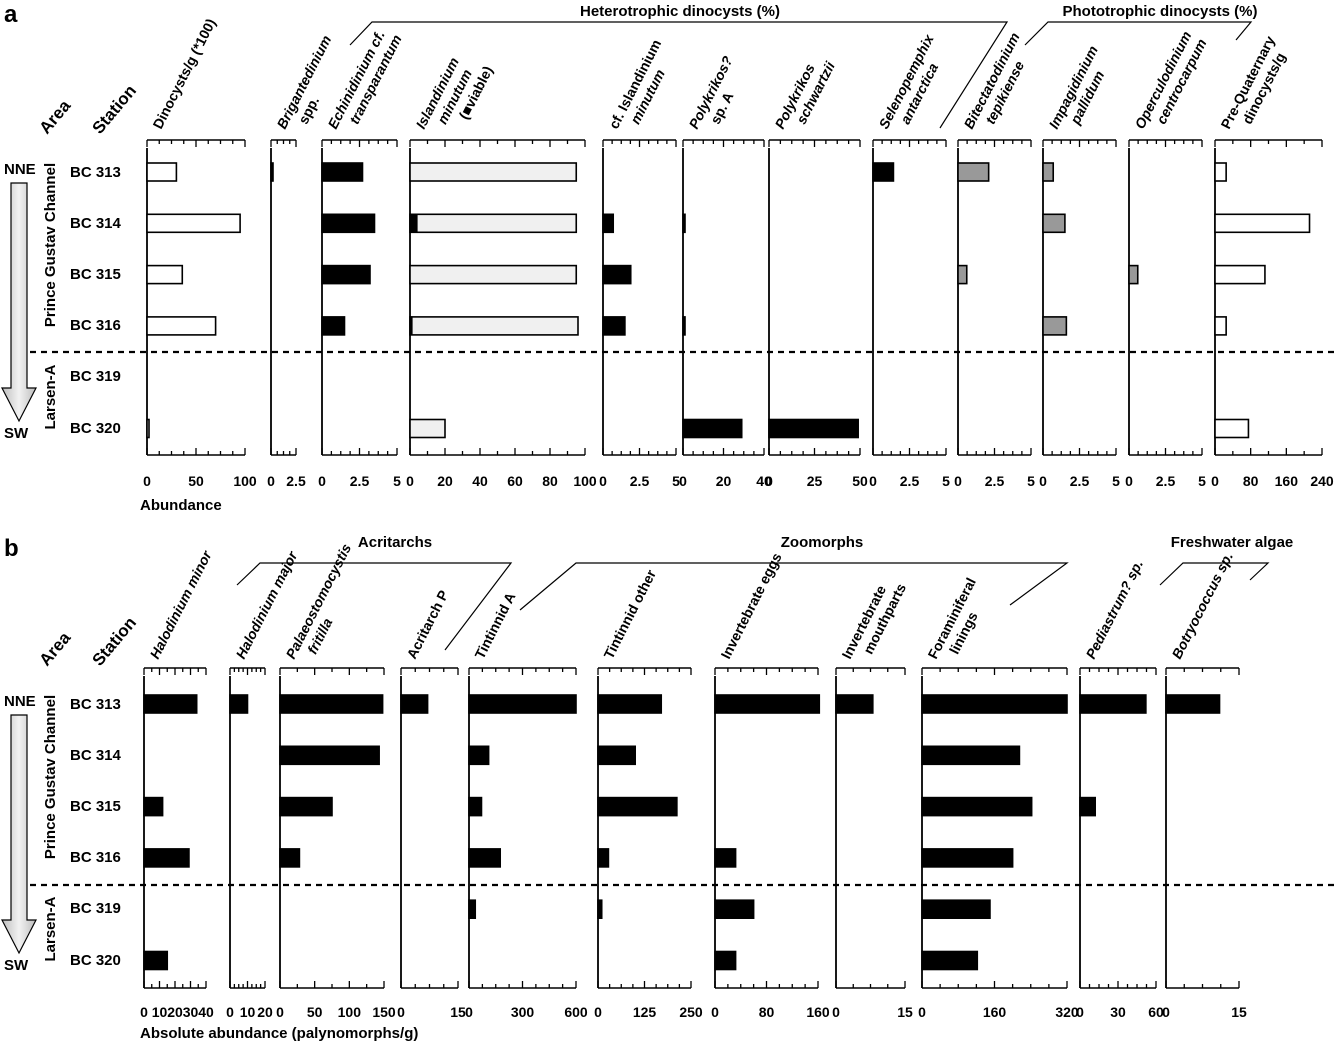  What do you see at coordinates (1204, 784) in the screenshot?
I see `chart-column: 0 15 Botryococcus sp.` at bounding box center [1204, 784].